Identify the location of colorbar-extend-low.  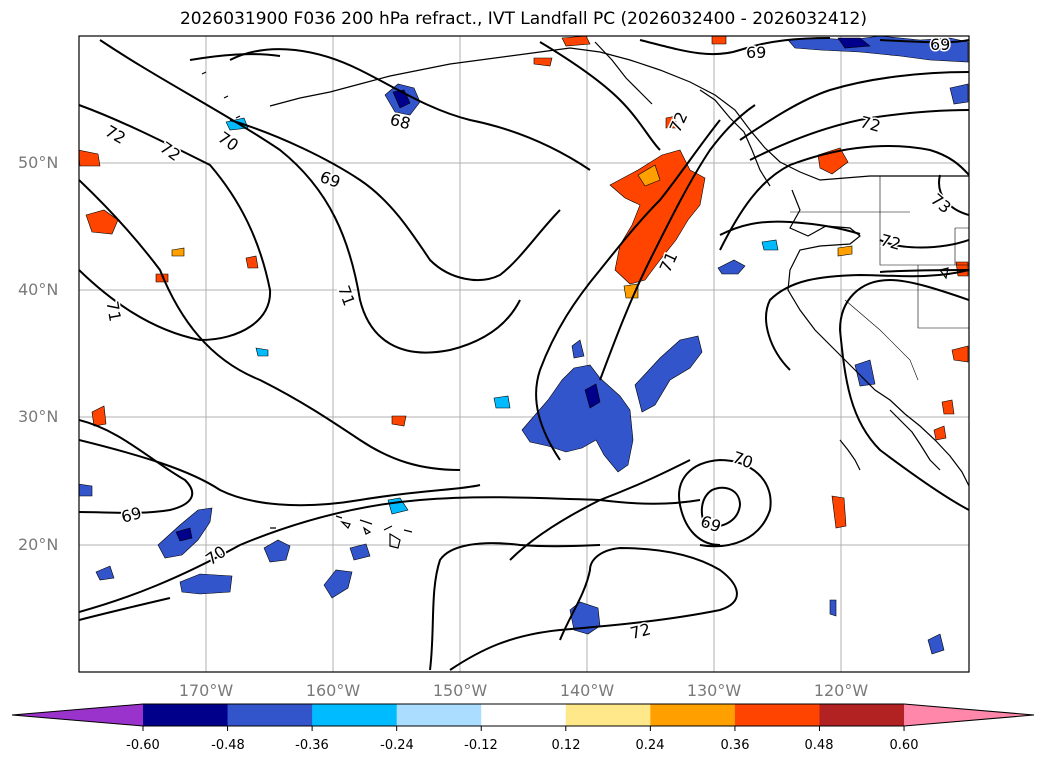
(77, 715).